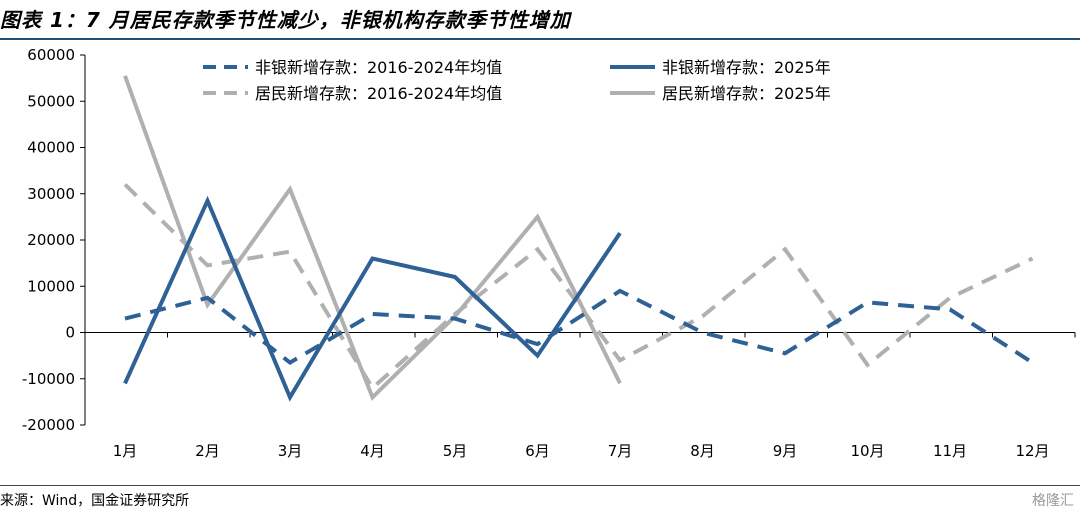 The height and width of the screenshot is (518, 1080). I want to click on y-tick-label: 0, so click(70, 333).